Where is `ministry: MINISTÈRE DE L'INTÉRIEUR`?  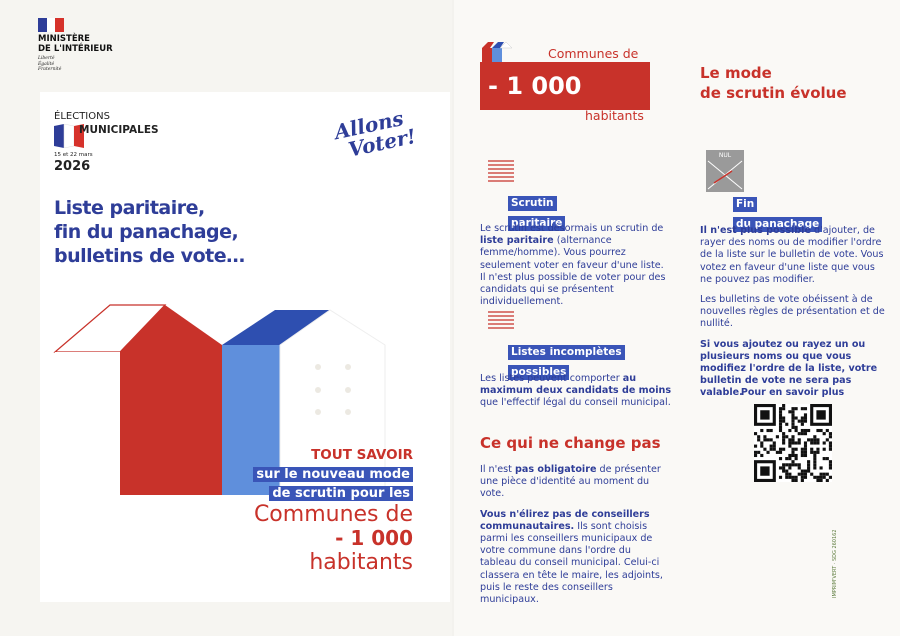 ministry: MINISTÈRE DE L'INTÉRIEUR is located at coordinates (75, 44).